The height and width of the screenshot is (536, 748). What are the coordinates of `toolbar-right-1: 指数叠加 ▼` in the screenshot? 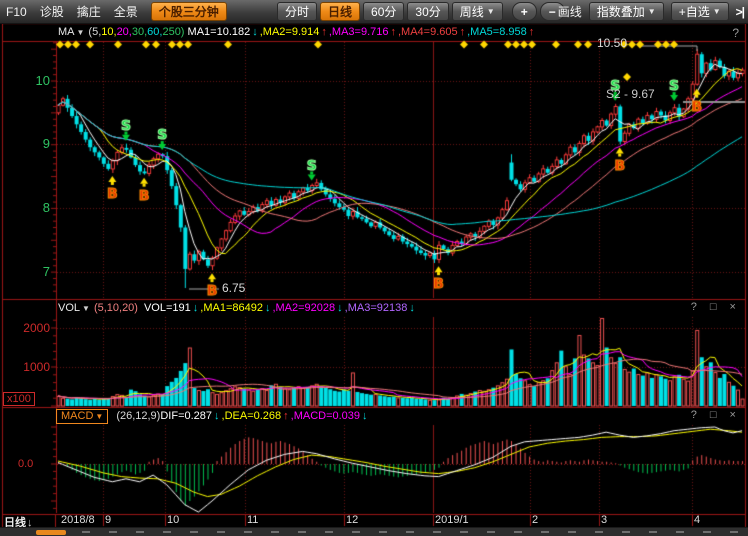 It's located at (626, 11).